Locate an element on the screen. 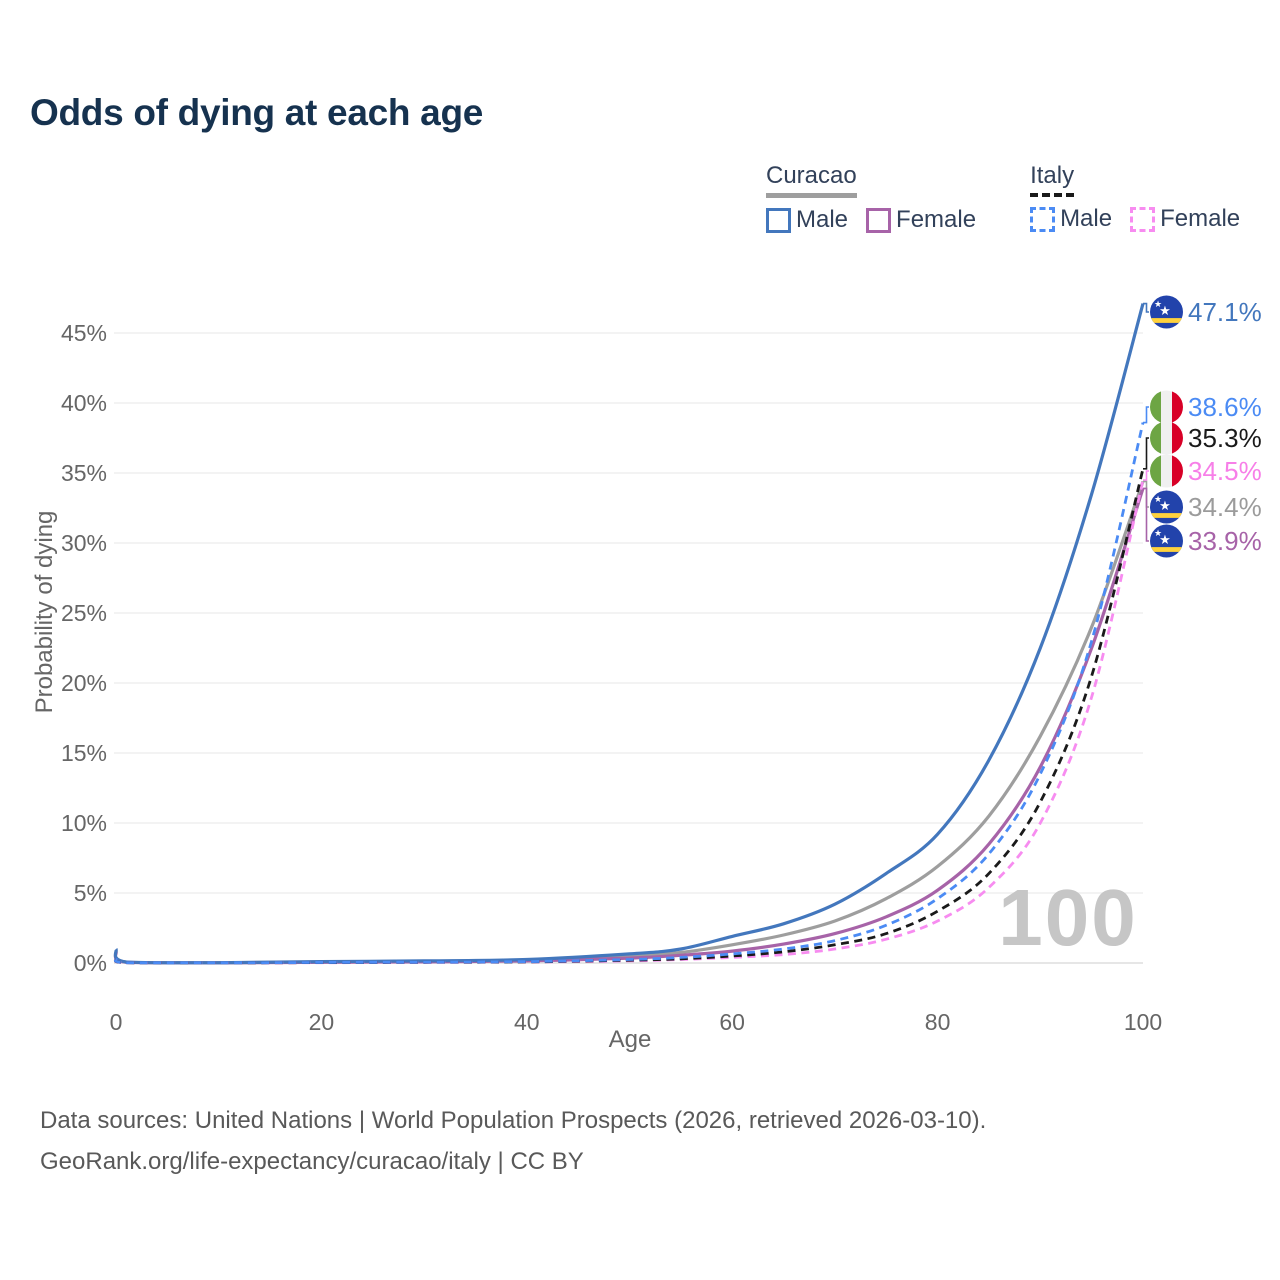  y-tick-label: 25% is located at coordinates (84, 613).